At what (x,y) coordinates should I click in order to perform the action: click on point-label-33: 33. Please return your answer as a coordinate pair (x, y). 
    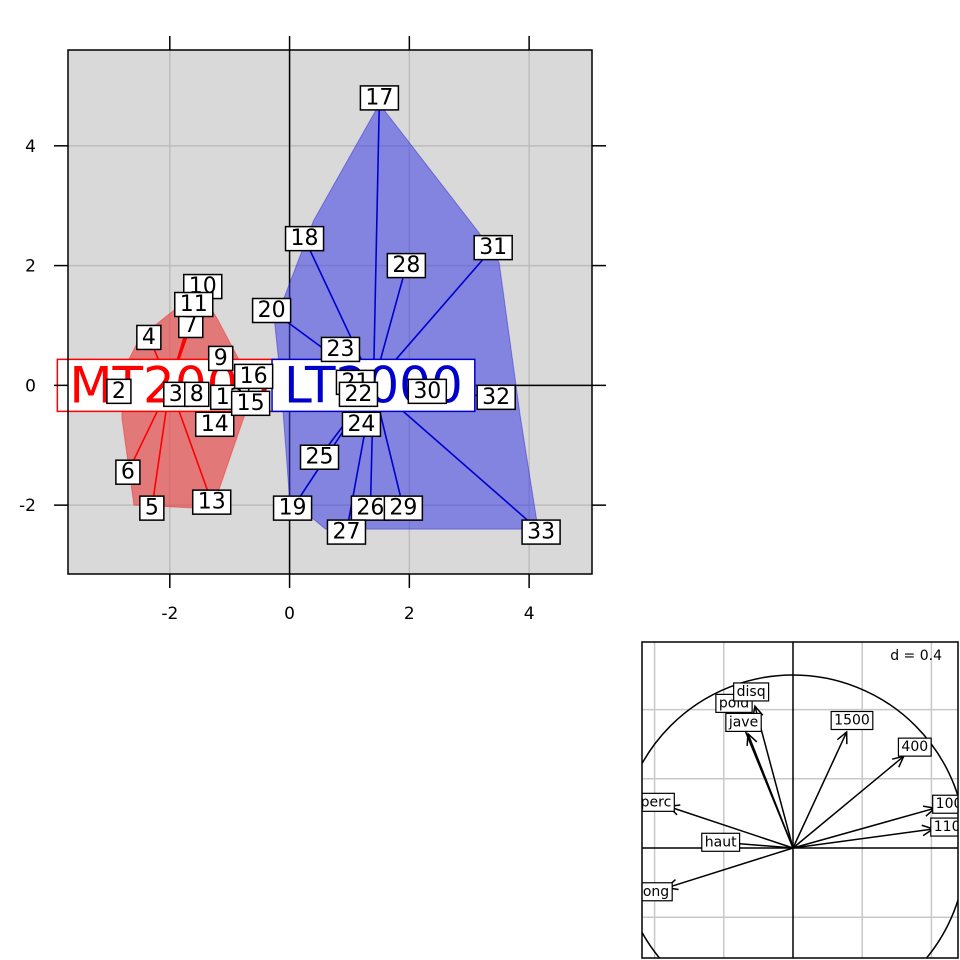
    Looking at the image, I should click on (541, 532).